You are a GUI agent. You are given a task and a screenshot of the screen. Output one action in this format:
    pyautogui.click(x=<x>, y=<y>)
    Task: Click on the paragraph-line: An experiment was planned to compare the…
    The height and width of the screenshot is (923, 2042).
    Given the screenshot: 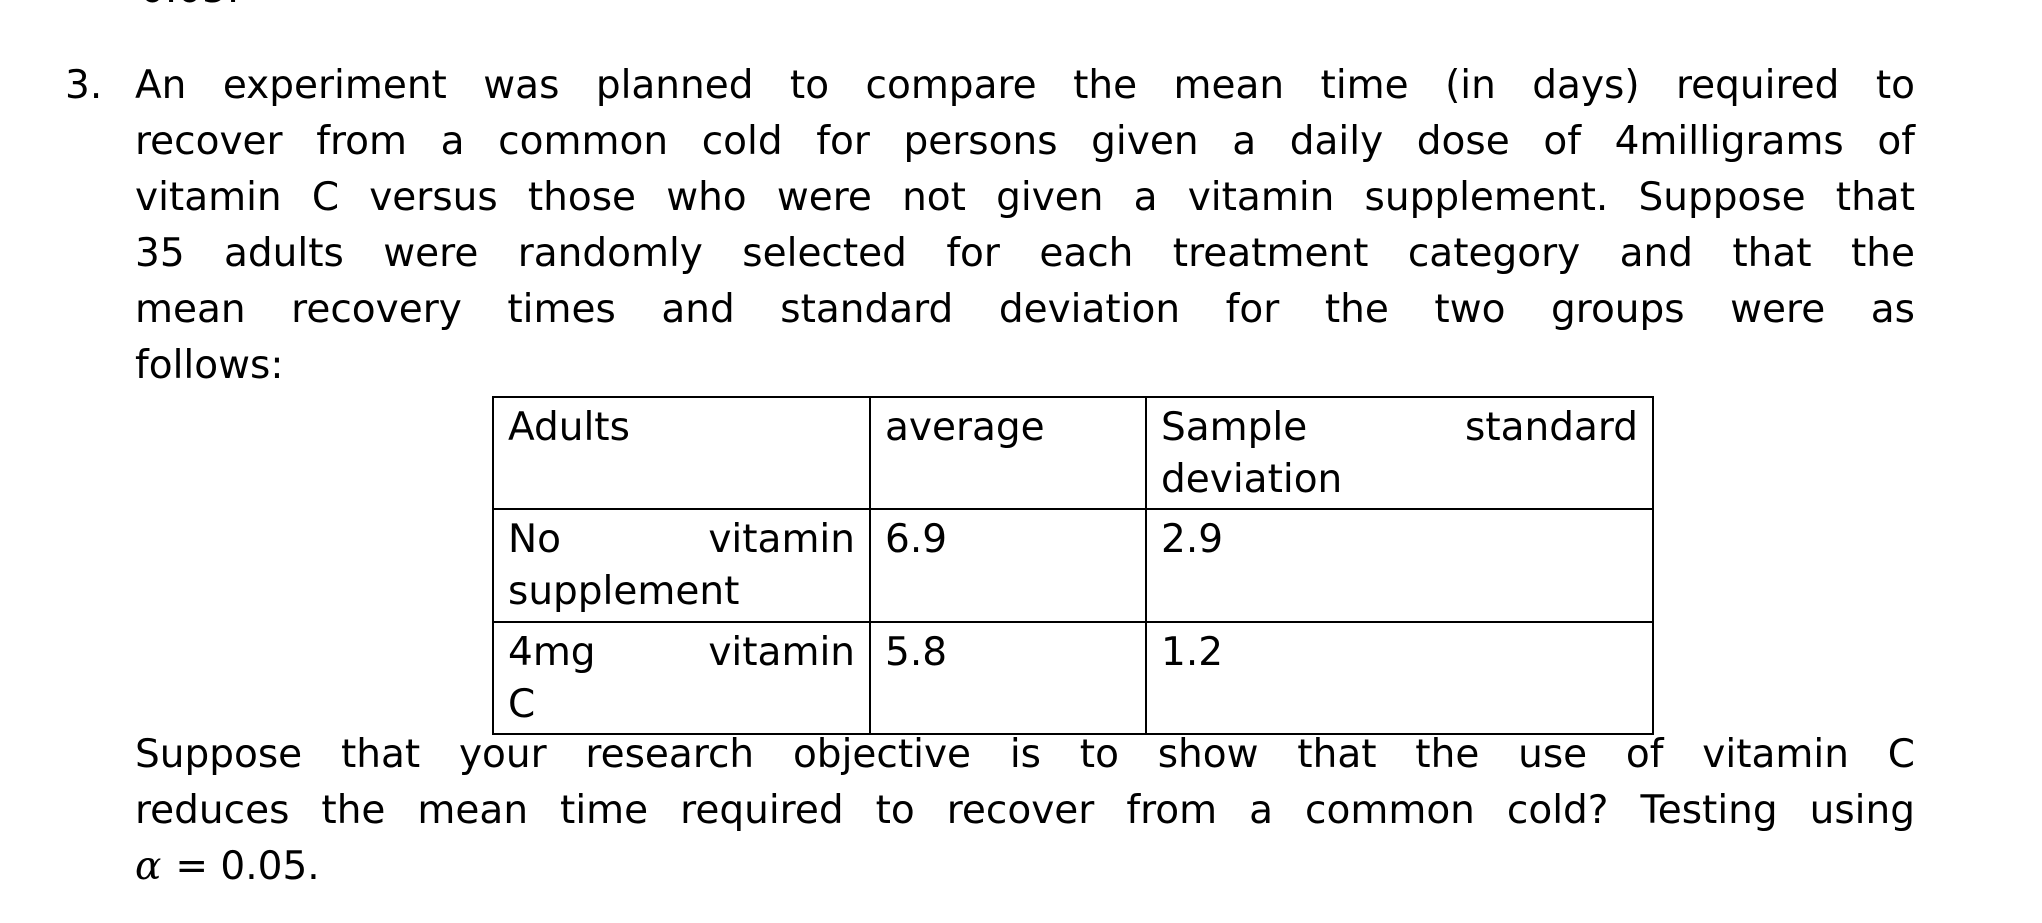 What is the action you would take?
    pyautogui.click(x=1025, y=85)
    